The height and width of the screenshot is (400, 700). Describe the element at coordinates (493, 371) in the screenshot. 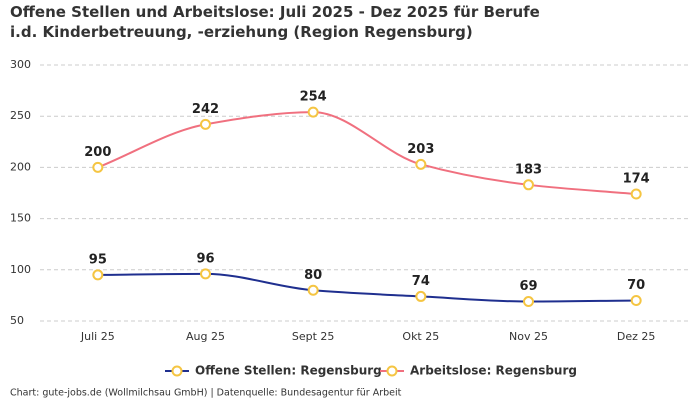

I see `legend-label: Arbeitslose: Regensburg` at that location.